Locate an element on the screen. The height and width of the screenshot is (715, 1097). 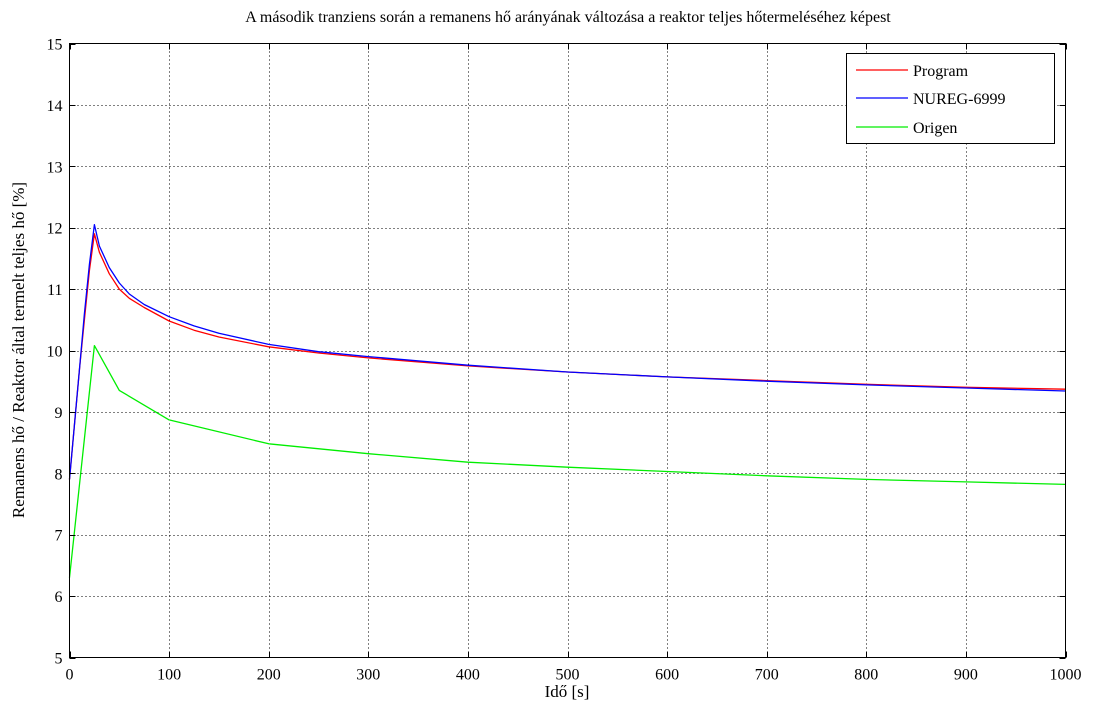
y-tick-label: 9 is located at coordinates (59, 413).